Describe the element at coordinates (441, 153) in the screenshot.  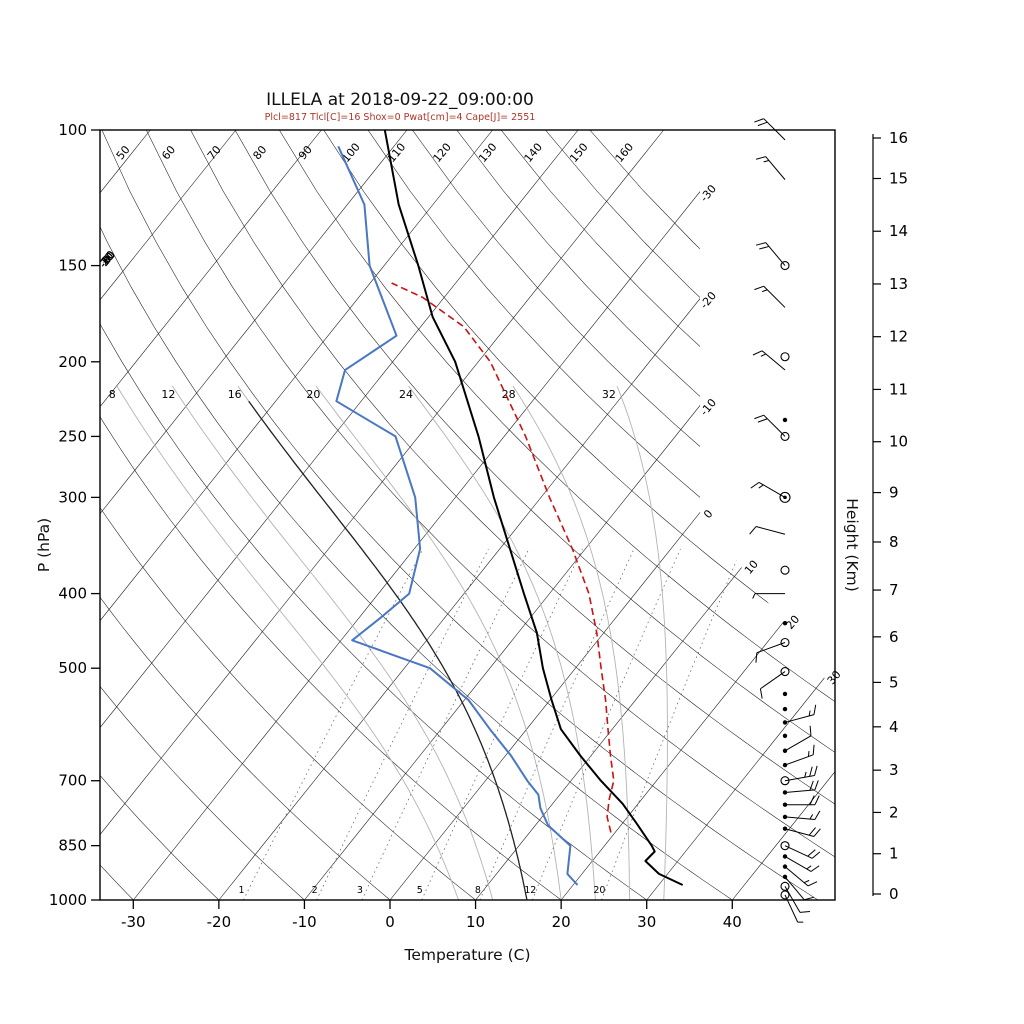
I see `svg-text: 120` at that location.